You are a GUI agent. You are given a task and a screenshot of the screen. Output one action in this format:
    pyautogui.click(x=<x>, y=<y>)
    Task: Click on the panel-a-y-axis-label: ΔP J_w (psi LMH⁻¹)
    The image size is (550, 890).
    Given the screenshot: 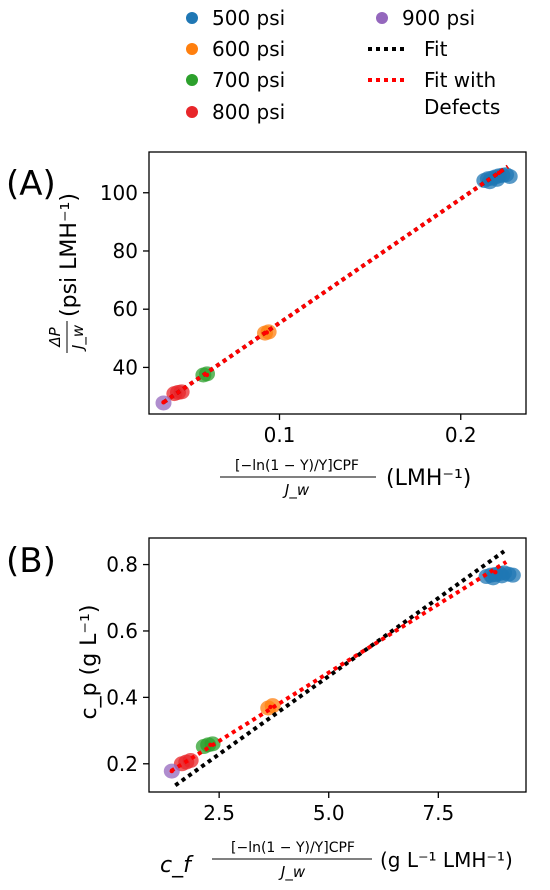 What is the action you would take?
    pyautogui.click(x=67, y=273)
    